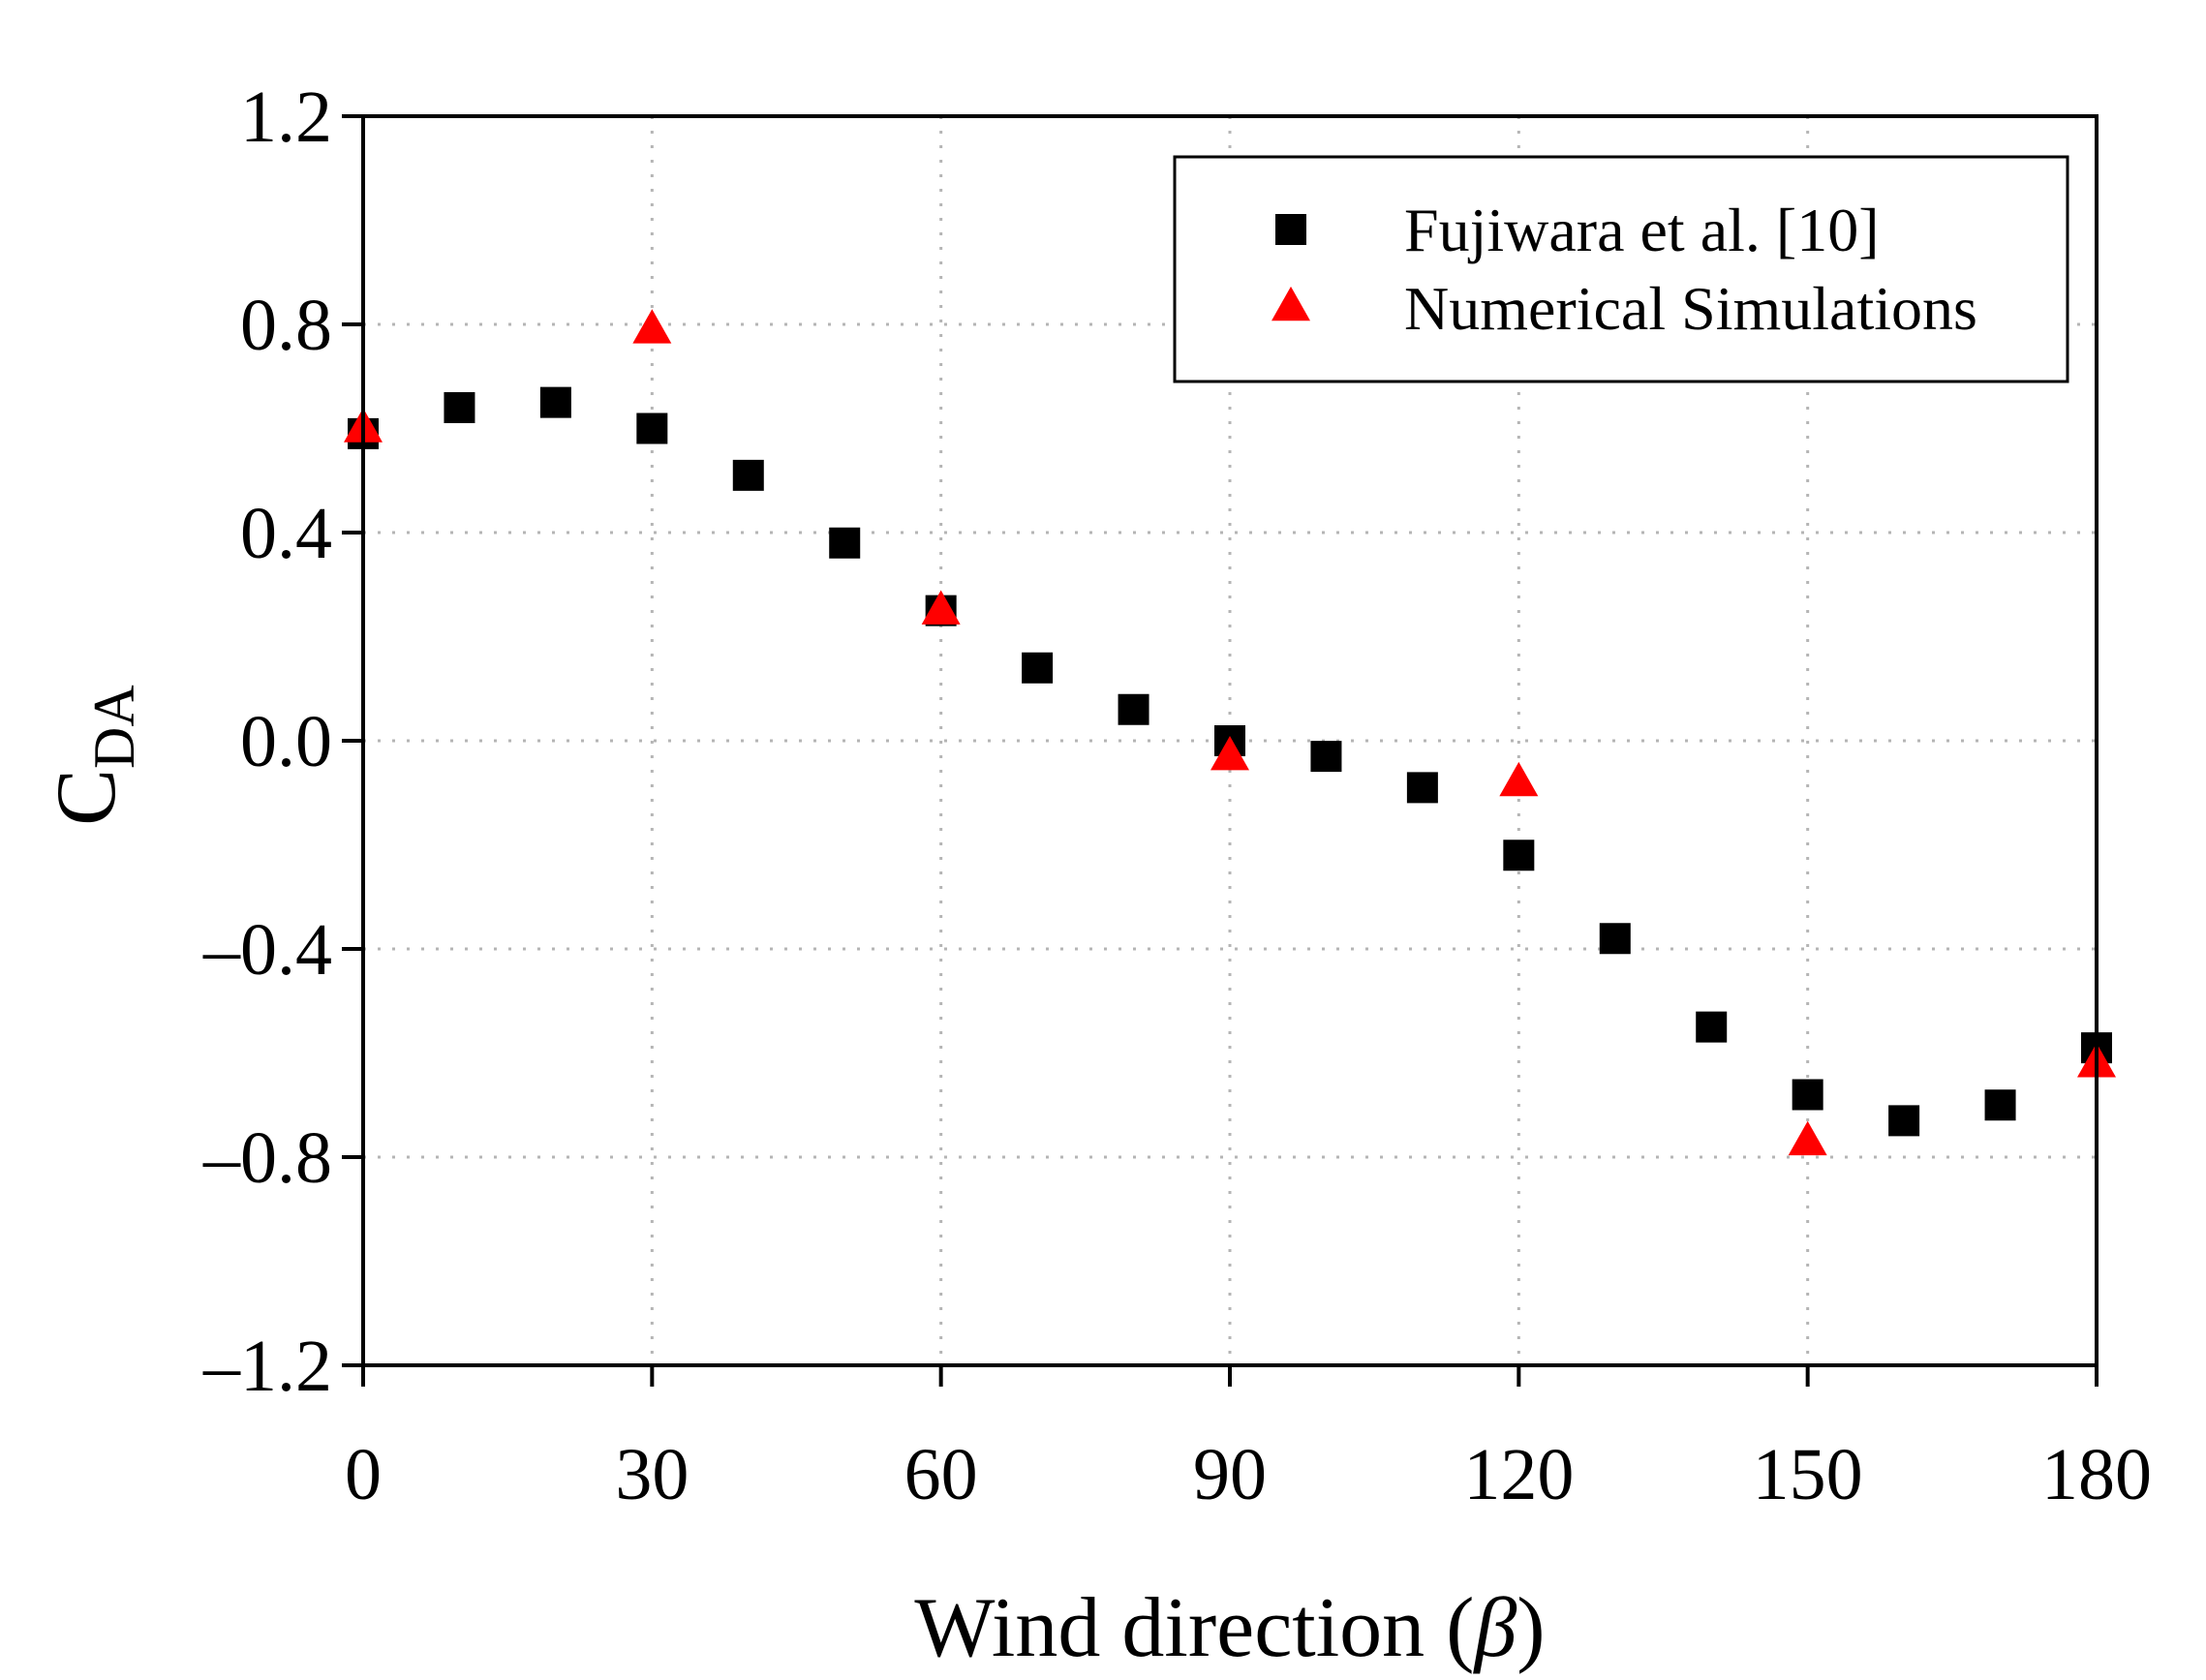 Image resolution: width=2206 pixels, height=1680 pixels. What do you see at coordinates (1194, 1628) in the screenshot?
I see `x-axis-title-text: Wind direction (` at bounding box center [1194, 1628].